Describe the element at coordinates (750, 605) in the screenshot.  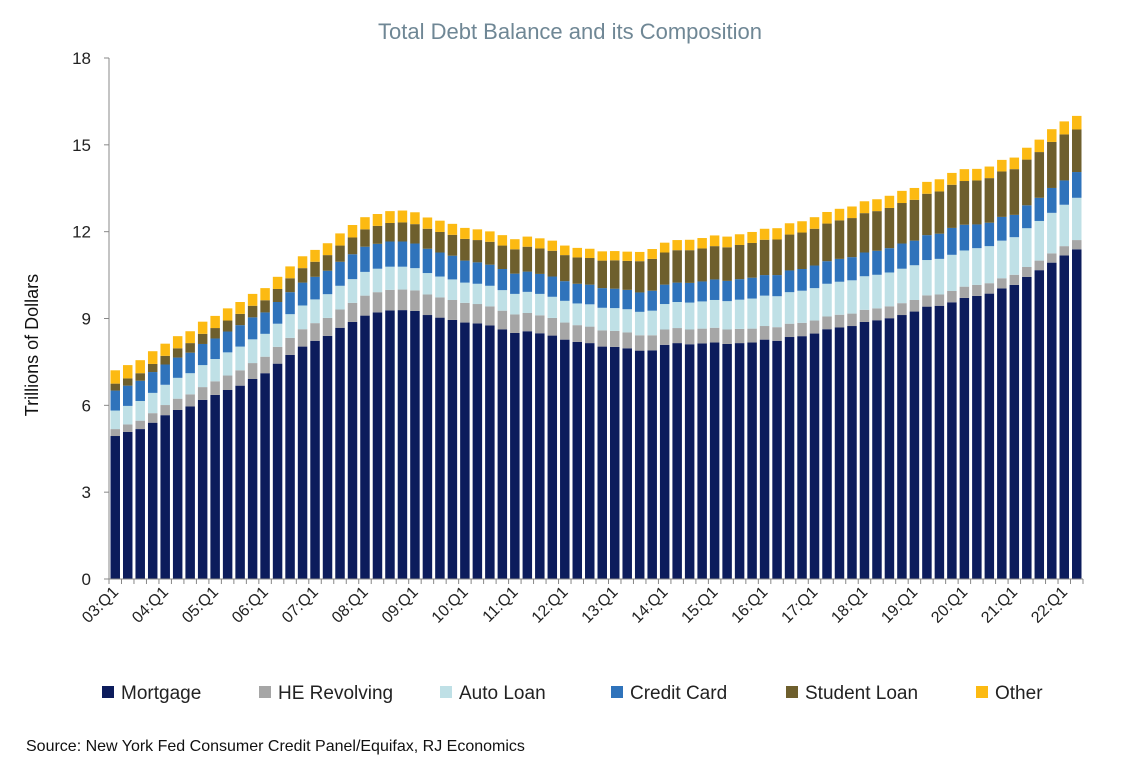
I see `x-tick-label: 16:Q1` at that location.